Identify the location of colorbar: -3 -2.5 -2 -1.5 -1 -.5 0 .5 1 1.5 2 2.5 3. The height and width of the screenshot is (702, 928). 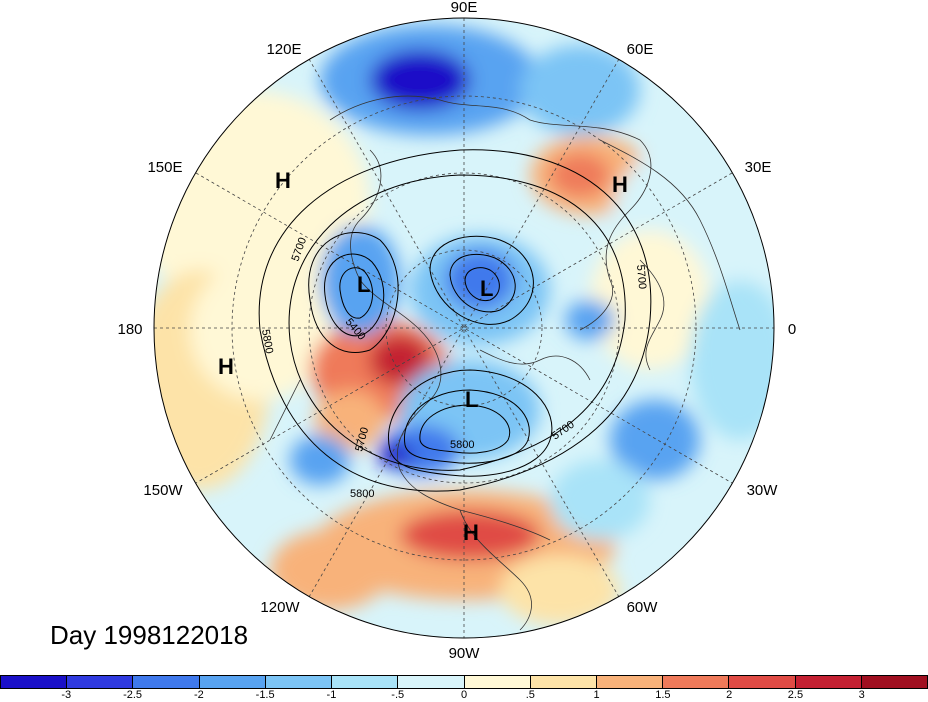
(464, 688).